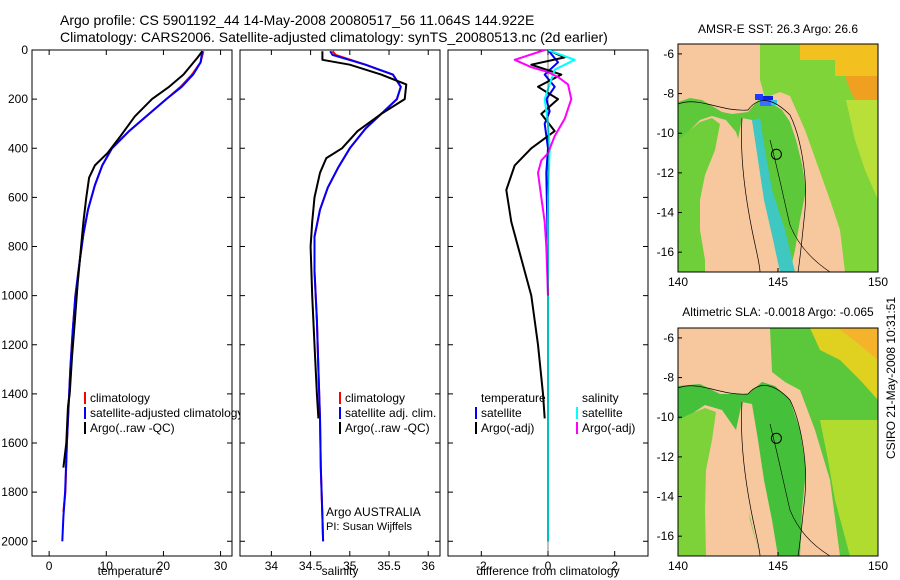 Image resolution: width=900 pixels, height=580 pixels. Describe the element at coordinates (862, 150) in the screenshot. I see `mid-sst-region` at that location.